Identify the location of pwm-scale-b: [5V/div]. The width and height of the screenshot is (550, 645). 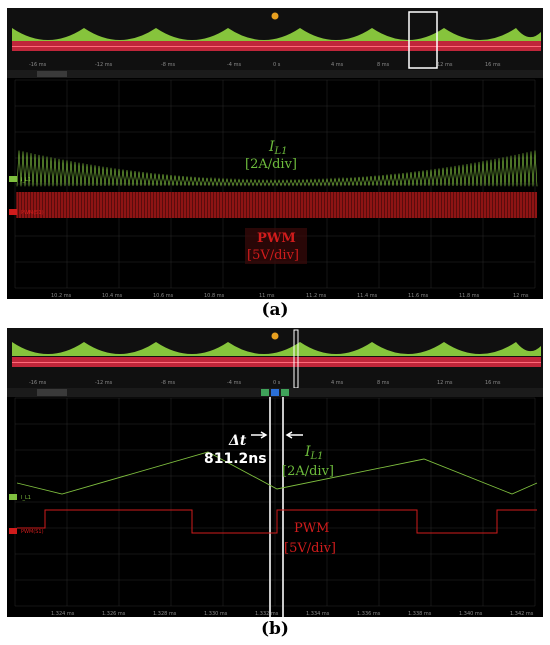
(310, 548).